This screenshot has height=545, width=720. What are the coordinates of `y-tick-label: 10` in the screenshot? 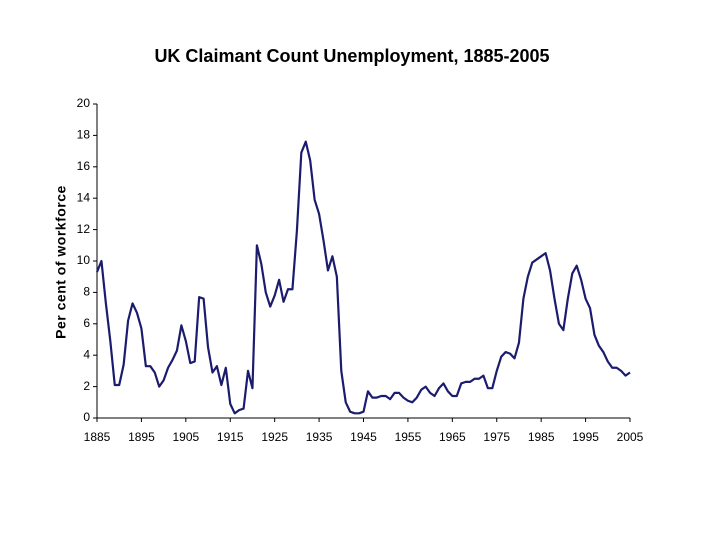 It's located at (84, 260).